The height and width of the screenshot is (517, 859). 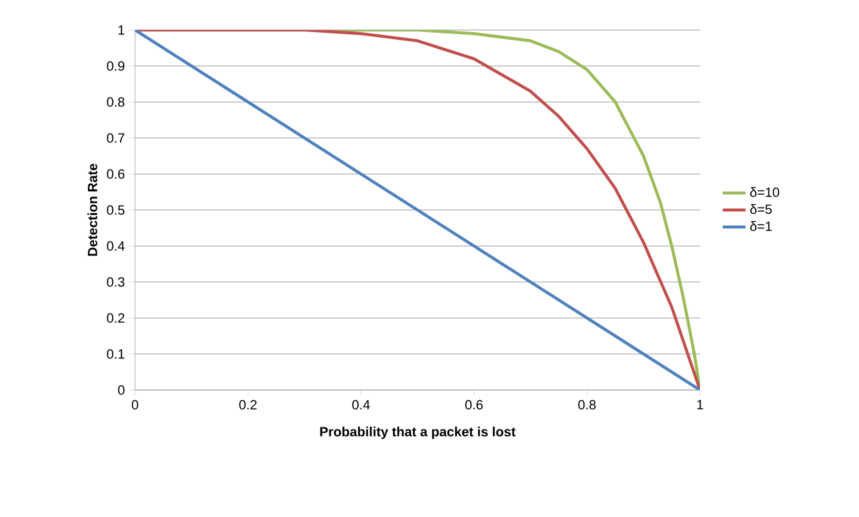 I want to click on y-tick-label: 0.3, so click(x=115, y=282).